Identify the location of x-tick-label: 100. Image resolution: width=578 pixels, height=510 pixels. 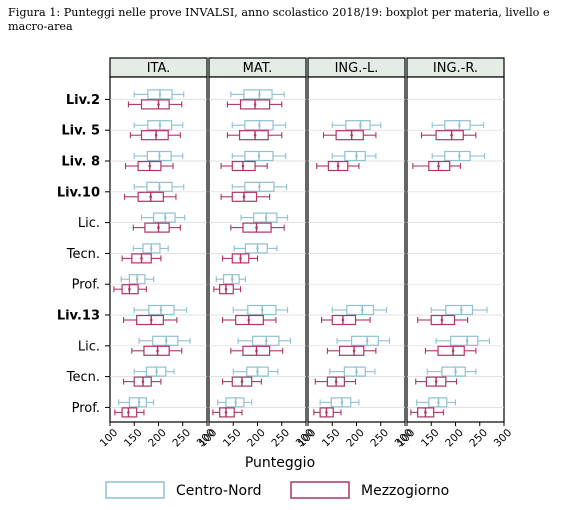
(109, 438).